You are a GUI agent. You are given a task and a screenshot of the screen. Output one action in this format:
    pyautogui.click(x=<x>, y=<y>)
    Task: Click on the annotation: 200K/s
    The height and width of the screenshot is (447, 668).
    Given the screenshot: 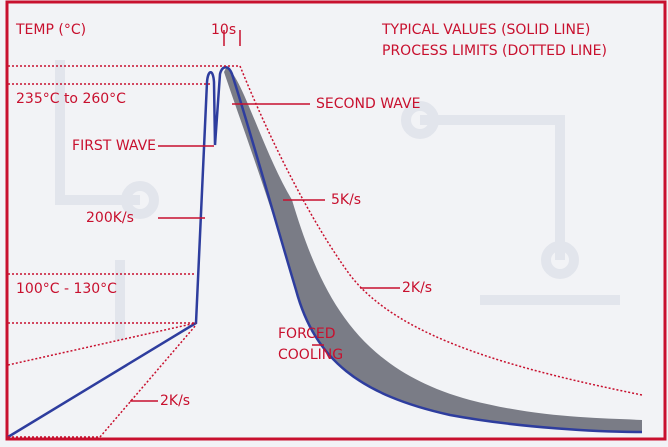 What is the action you would take?
    pyautogui.click(x=110, y=218)
    